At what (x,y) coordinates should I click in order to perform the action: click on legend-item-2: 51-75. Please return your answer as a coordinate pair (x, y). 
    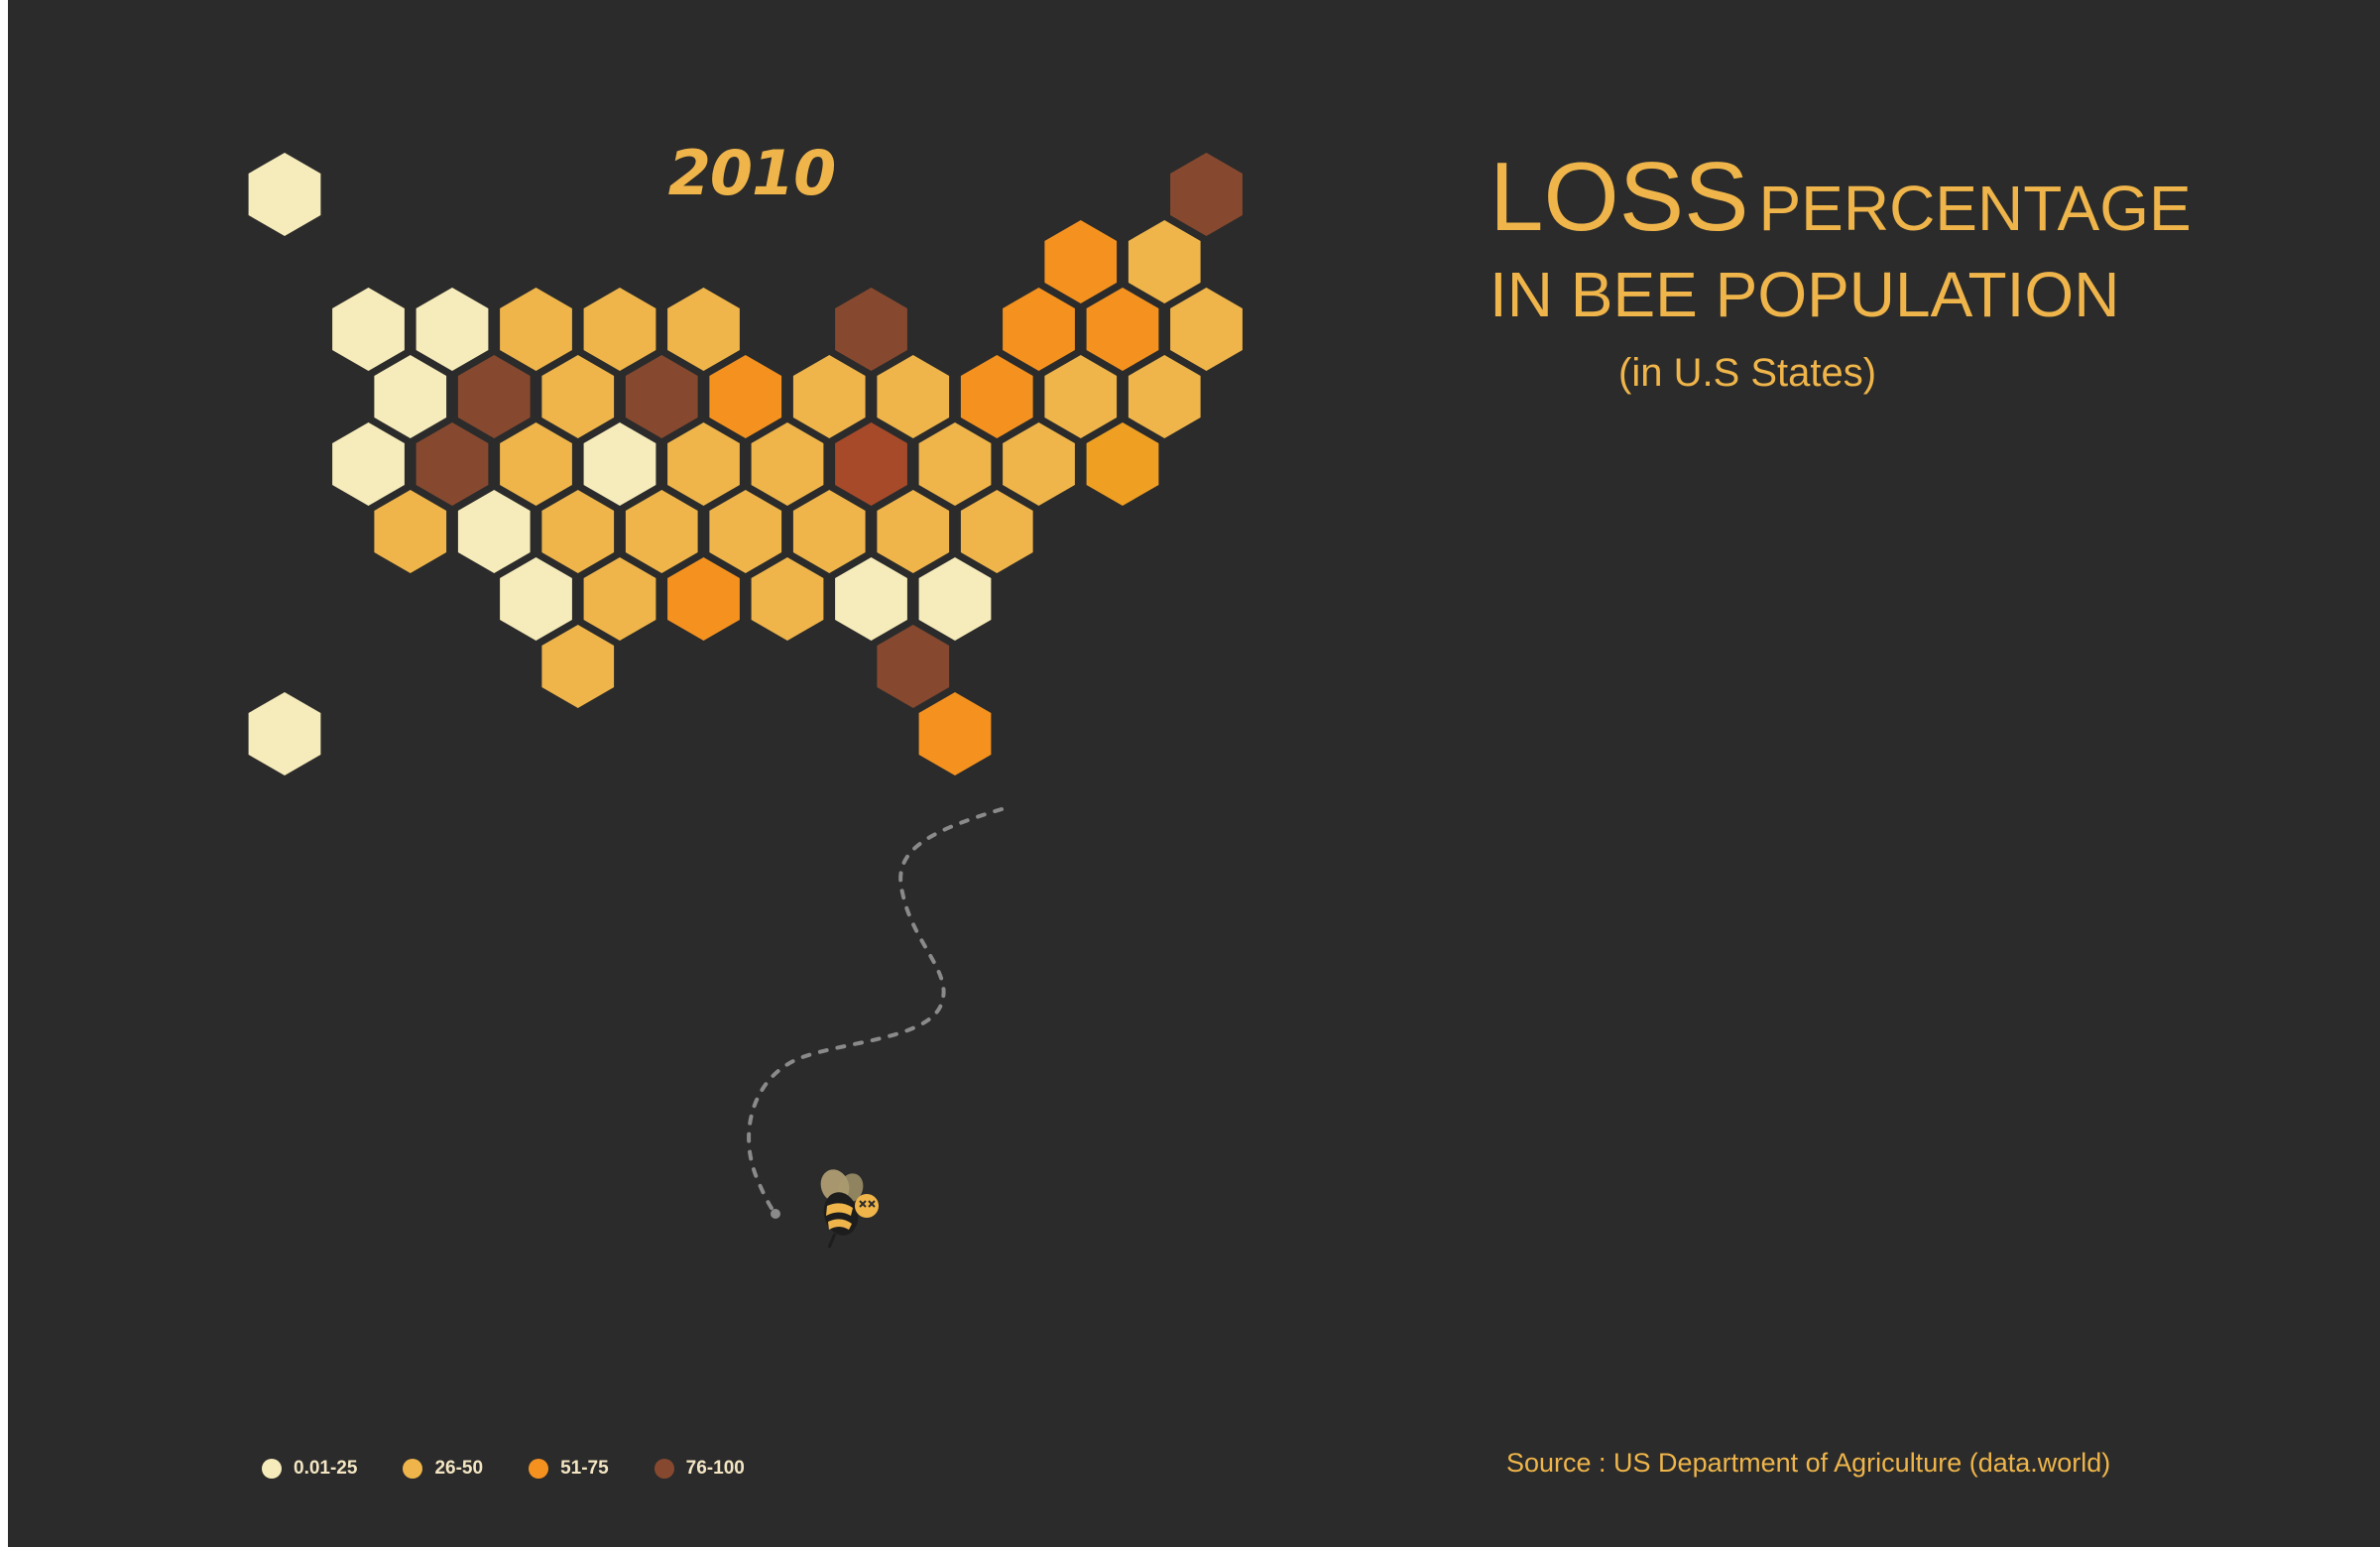
    Looking at the image, I should click on (569, 1469).